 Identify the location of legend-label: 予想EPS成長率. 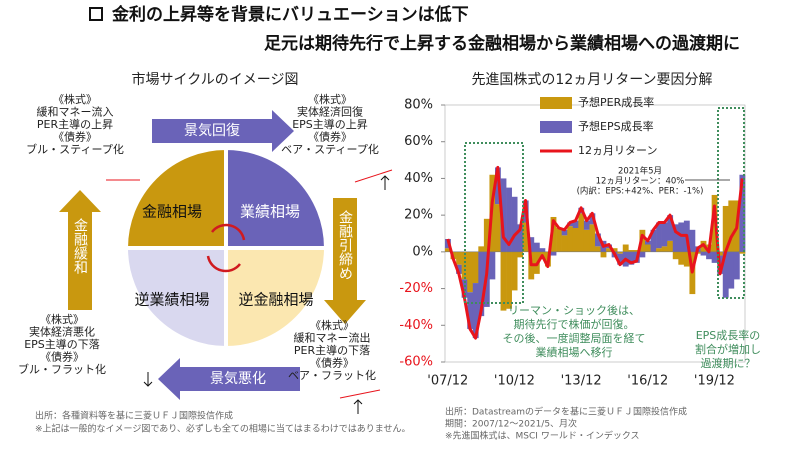
(616, 126).